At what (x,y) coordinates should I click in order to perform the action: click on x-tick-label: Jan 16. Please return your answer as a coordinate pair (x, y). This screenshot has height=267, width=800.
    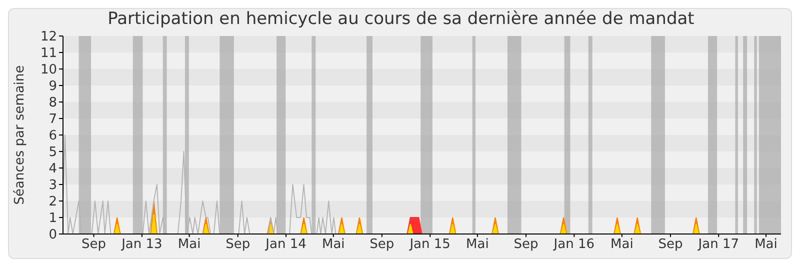
    Looking at the image, I should click on (573, 244).